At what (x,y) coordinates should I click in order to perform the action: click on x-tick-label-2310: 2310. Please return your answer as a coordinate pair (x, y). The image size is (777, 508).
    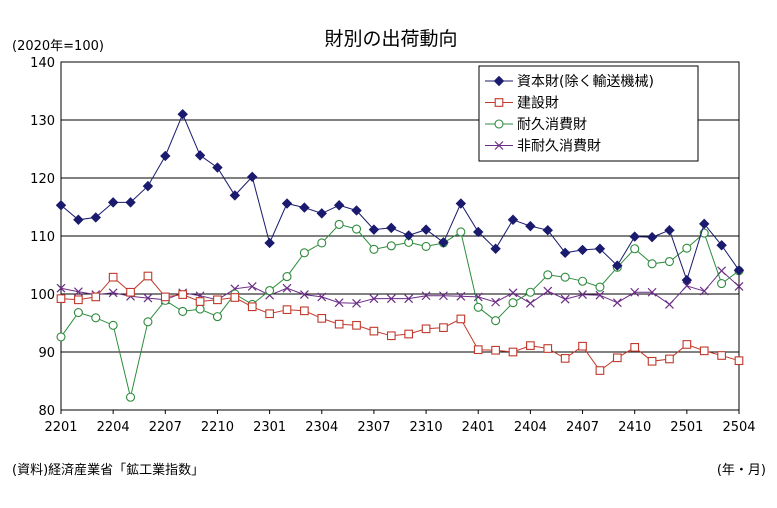
    Looking at the image, I should click on (426, 427).